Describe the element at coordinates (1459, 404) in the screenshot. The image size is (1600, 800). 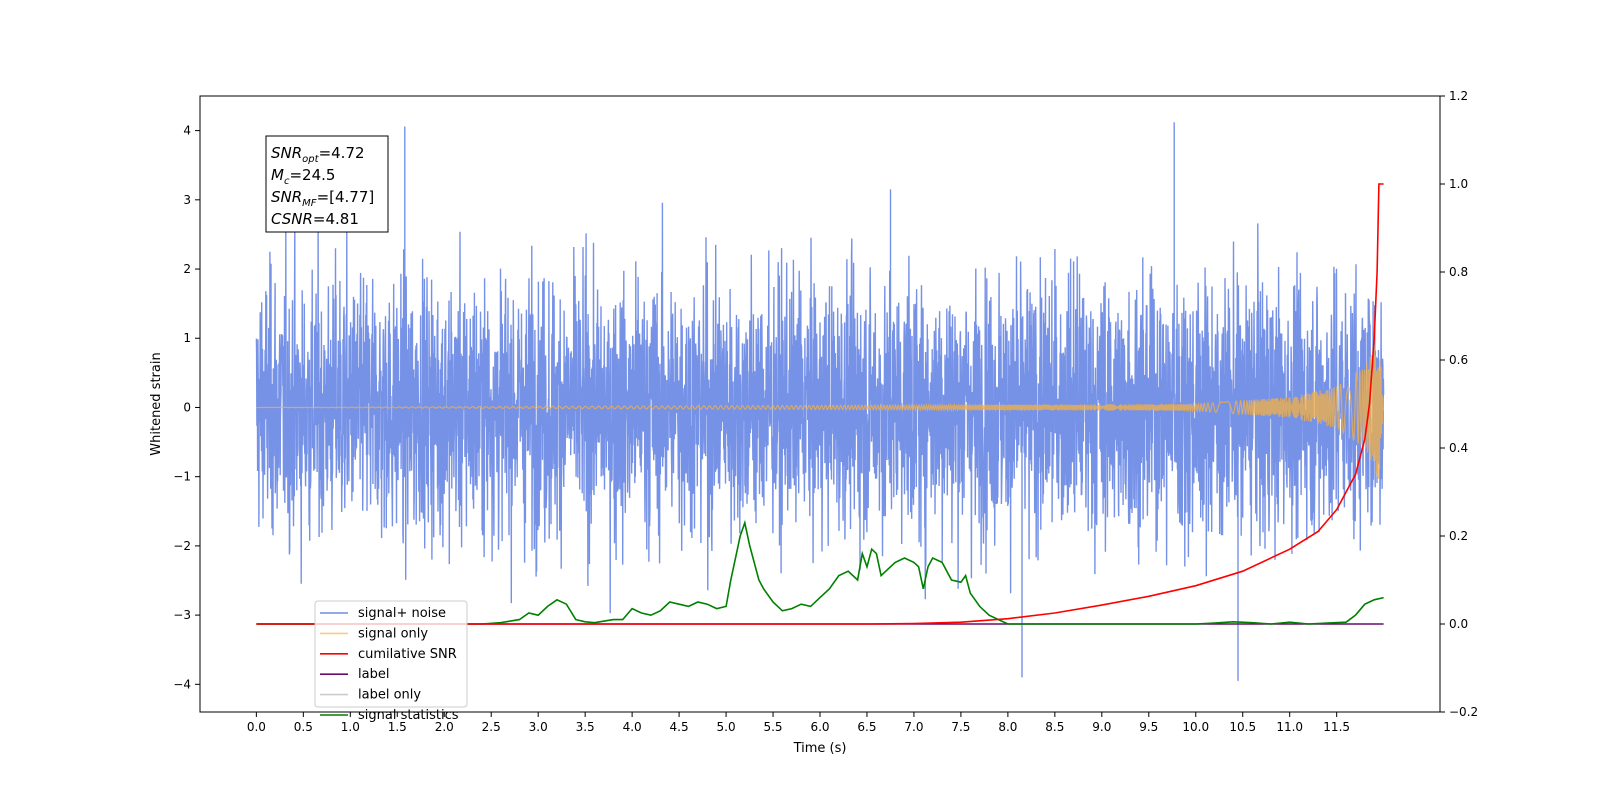
I see `right-axis-ticks: 1.2 1.0 0.8 0.6 0.4 0.2 0.0 −0.2` at that location.